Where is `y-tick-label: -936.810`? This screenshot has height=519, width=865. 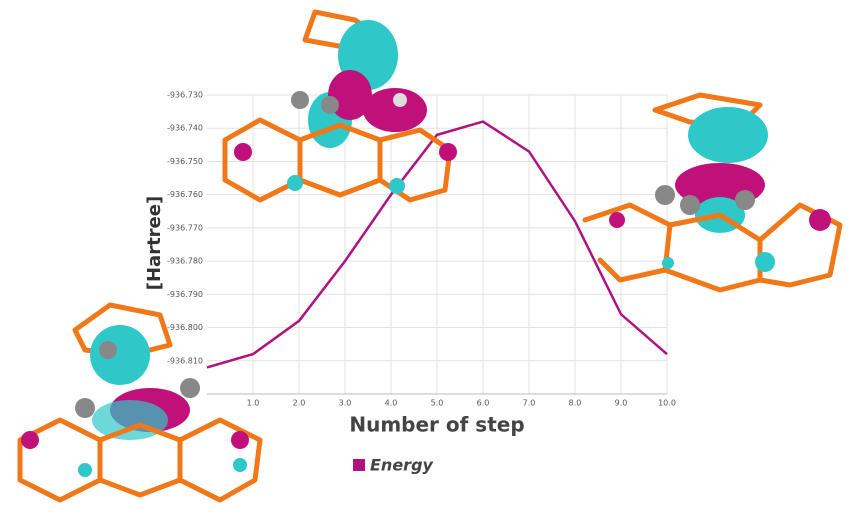 y-tick-label: -936.810 is located at coordinates (185, 360).